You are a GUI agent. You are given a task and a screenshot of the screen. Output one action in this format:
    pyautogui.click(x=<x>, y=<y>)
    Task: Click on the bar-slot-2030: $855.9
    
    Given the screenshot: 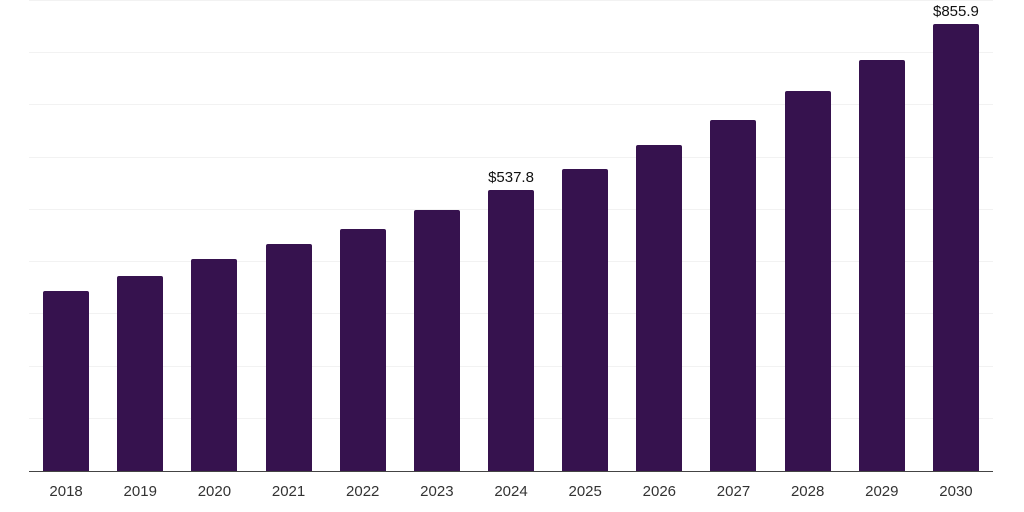 What is the action you would take?
    pyautogui.click(x=956, y=236)
    